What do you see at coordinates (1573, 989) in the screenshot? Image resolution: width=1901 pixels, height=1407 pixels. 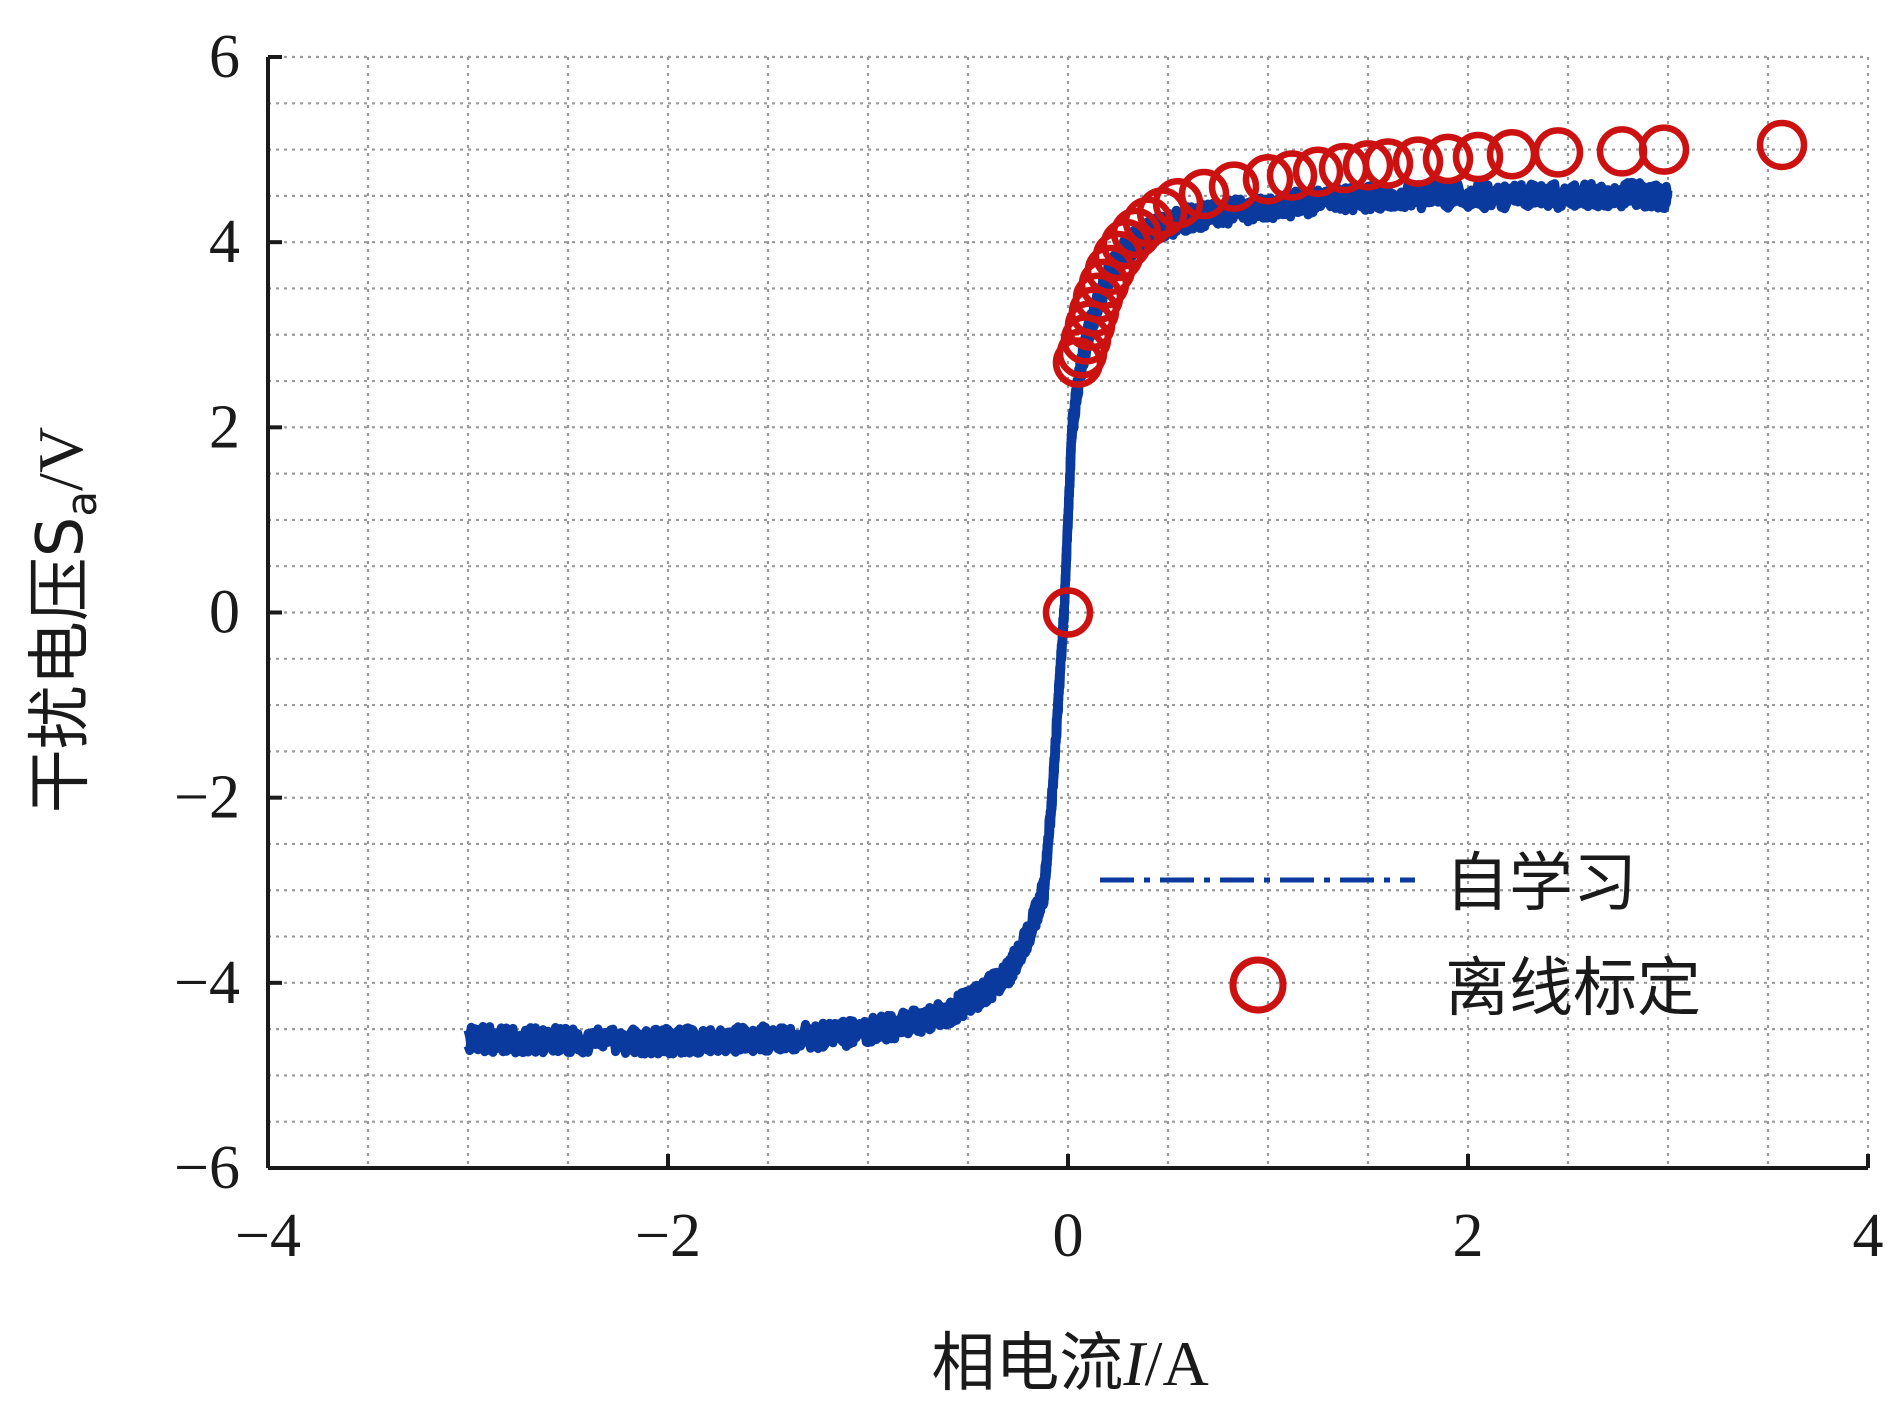 I see `legend-label-offline-calibration: 离线标定` at bounding box center [1573, 989].